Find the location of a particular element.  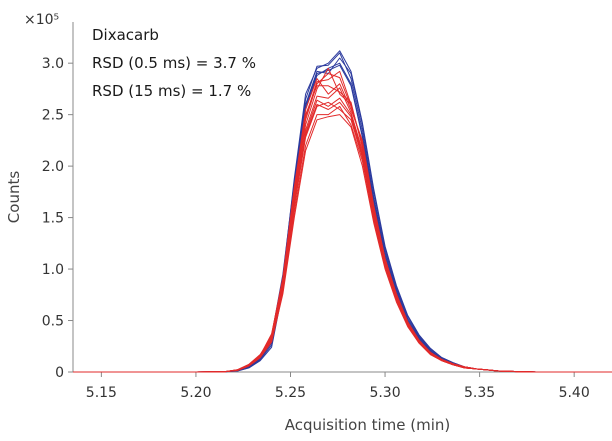

y-tick-label: 0.5 is located at coordinates (53, 322).